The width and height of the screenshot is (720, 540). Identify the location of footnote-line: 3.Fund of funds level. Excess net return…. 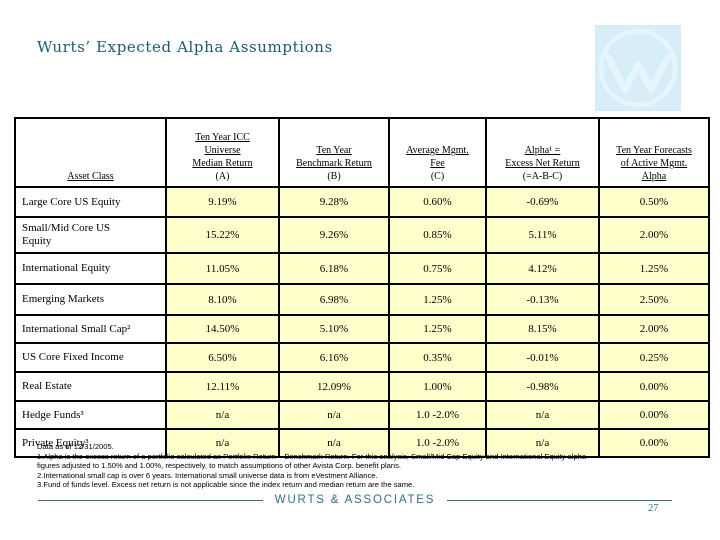
(226, 485).